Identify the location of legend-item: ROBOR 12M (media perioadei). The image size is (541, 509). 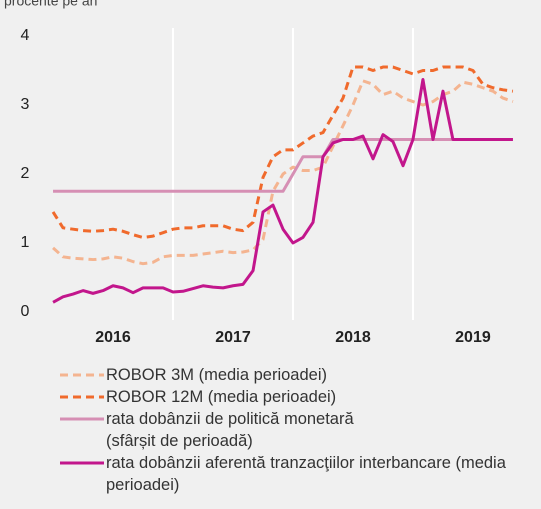
(294, 397).